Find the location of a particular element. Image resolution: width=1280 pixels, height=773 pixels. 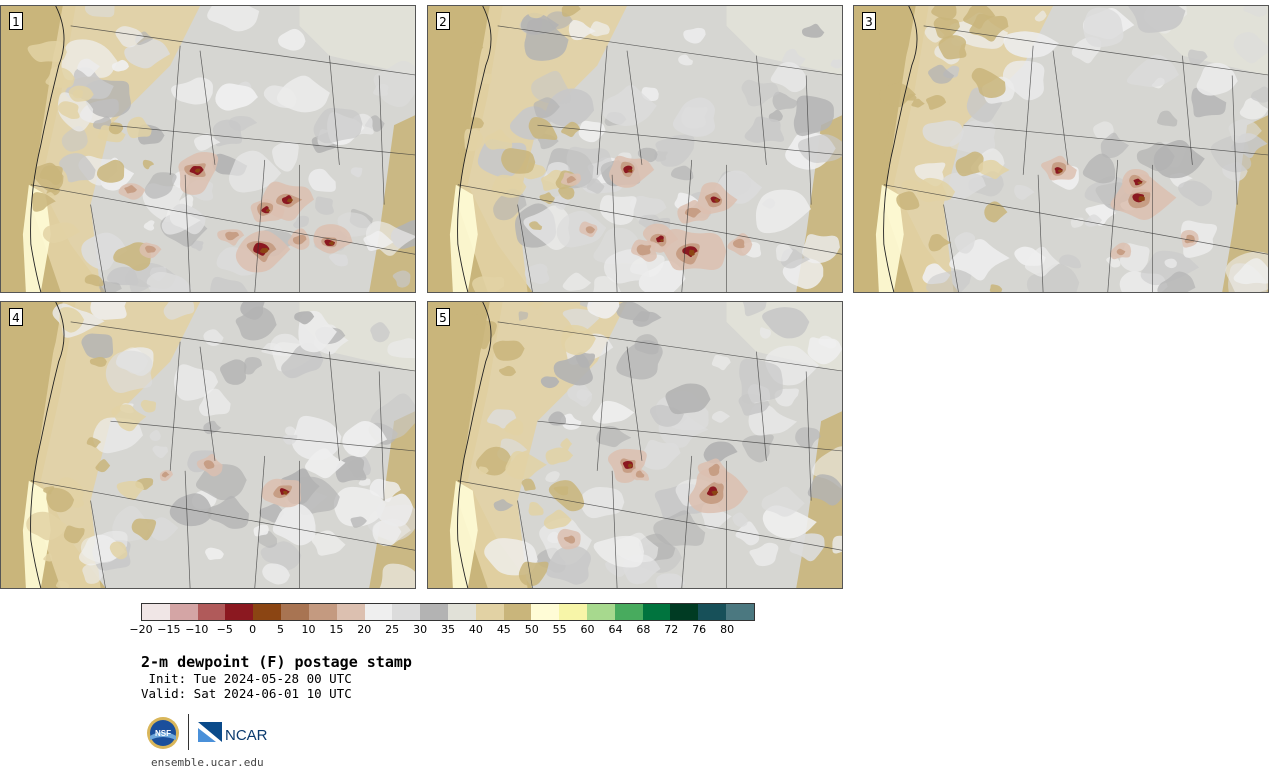

panel-number: 1 is located at coordinates (16, 21).